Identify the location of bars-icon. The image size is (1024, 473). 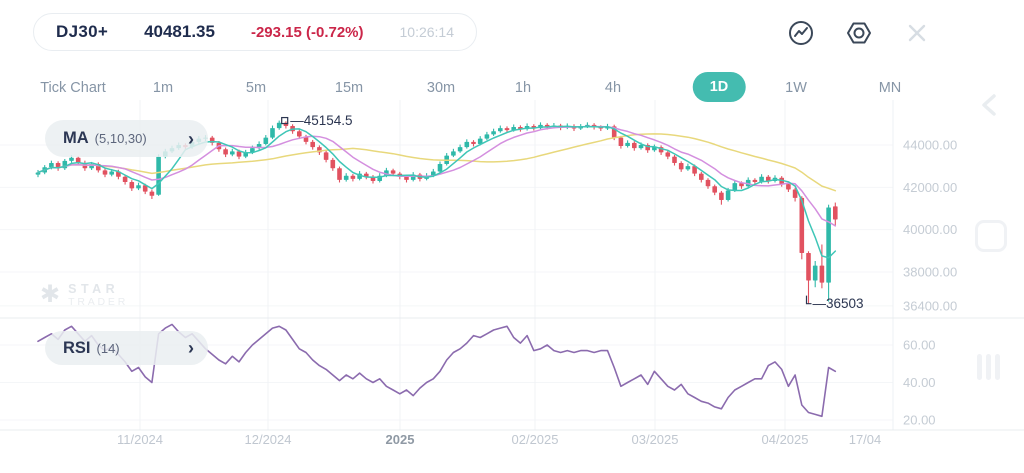
(989, 367).